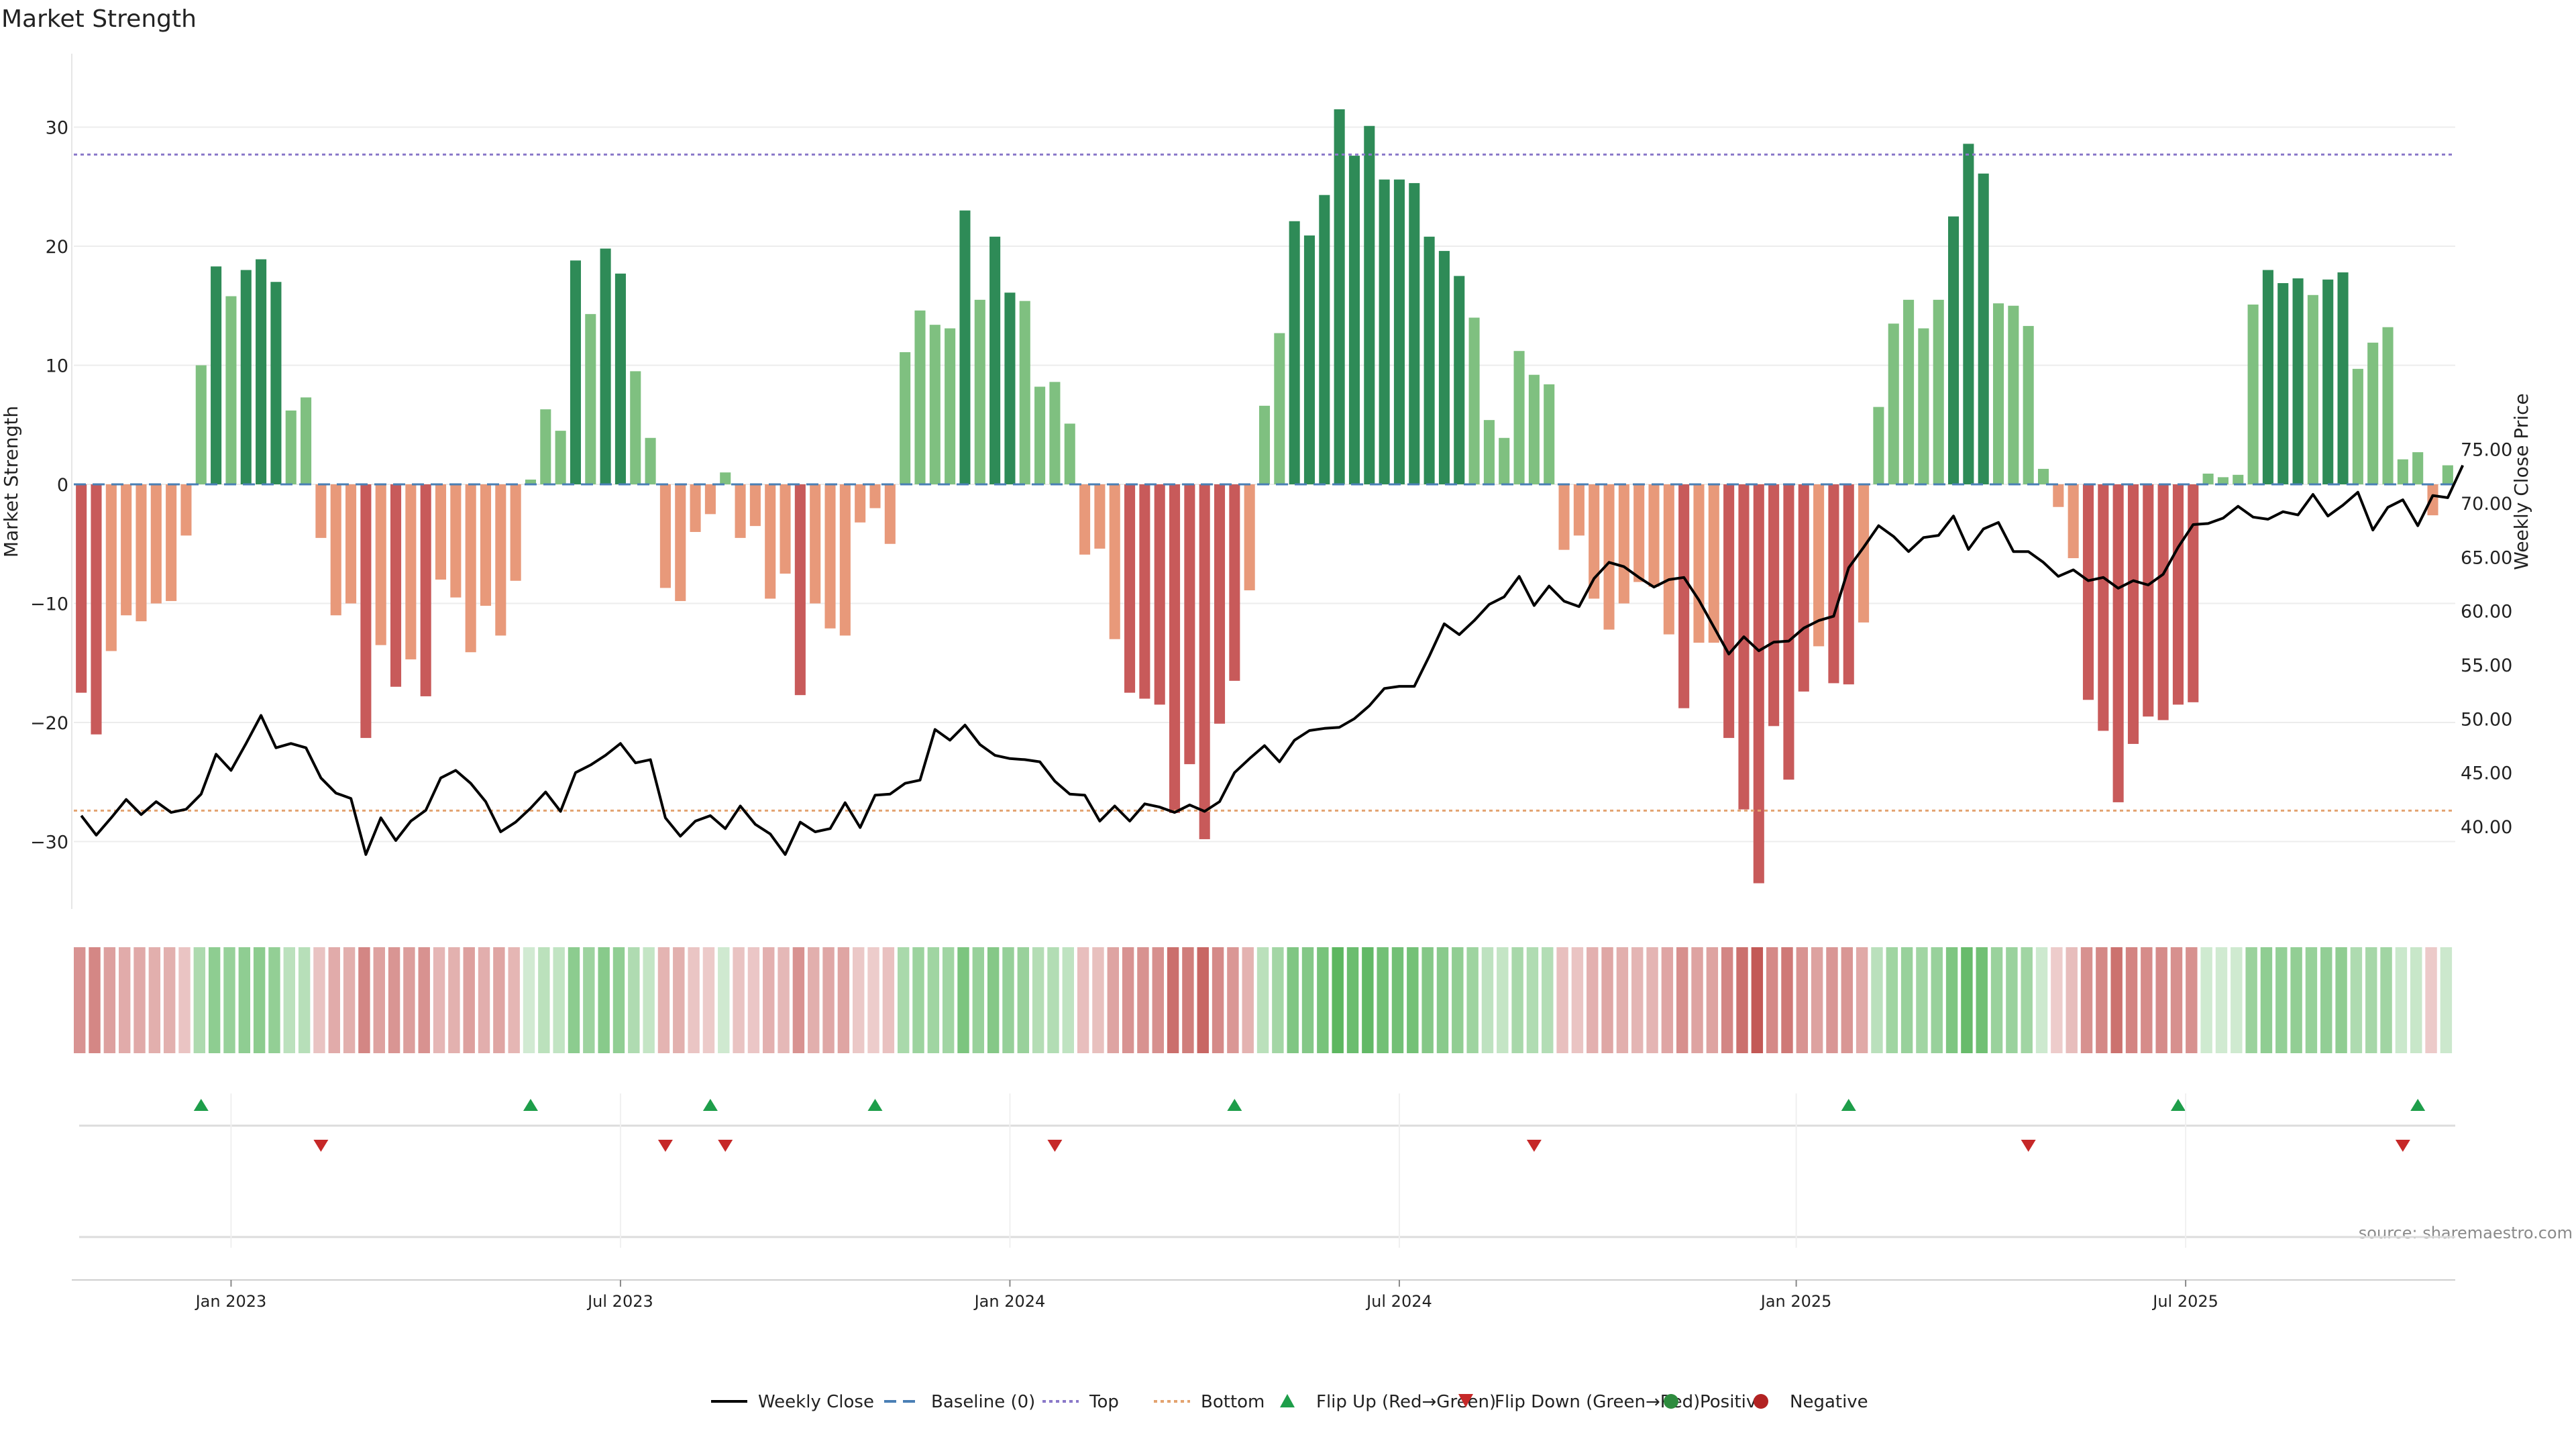  Describe the element at coordinates (57, 128) in the screenshot. I see `y-left-tick-label: 30` at that location.